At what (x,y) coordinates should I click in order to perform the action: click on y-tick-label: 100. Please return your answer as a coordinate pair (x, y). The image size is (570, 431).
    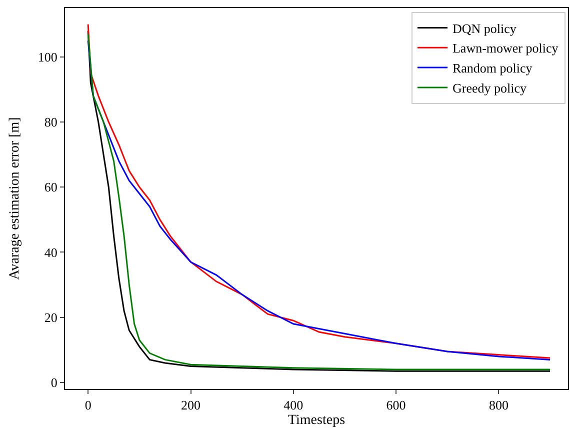
    Looking at the image, I should click on (48, 56).